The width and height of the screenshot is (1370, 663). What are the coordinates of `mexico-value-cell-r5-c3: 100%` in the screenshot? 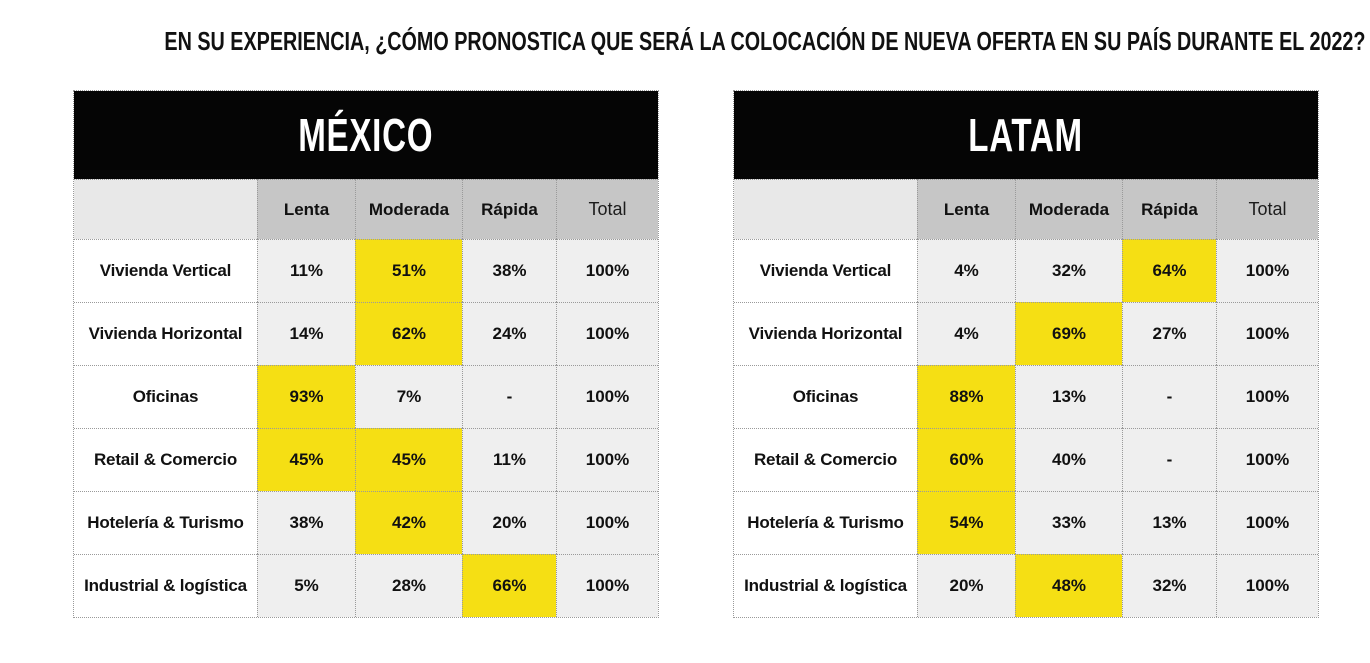 It's located at (607, 585).